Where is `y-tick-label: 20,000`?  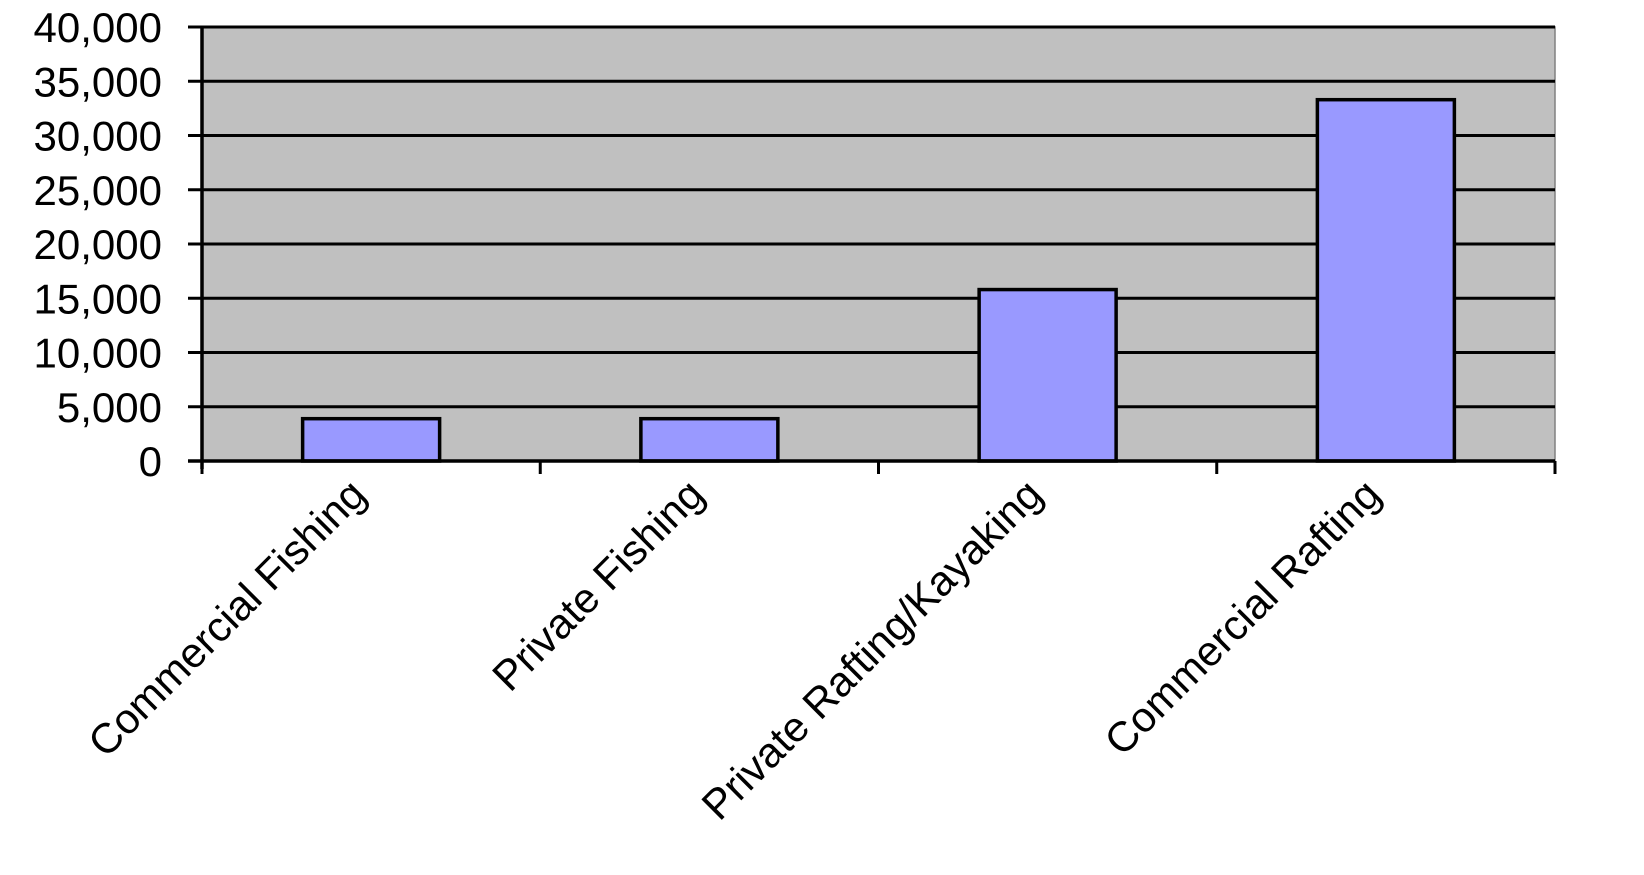 y-tick-label: 20,000 is located at coordinates (98, 244).